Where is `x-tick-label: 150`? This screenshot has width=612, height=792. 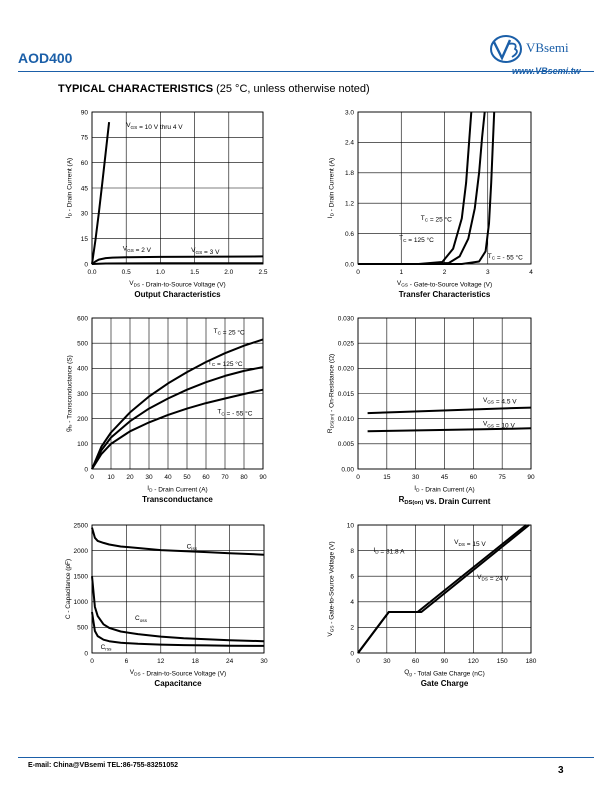
x-tick-label: 150 is located at coordinates (502, 661).